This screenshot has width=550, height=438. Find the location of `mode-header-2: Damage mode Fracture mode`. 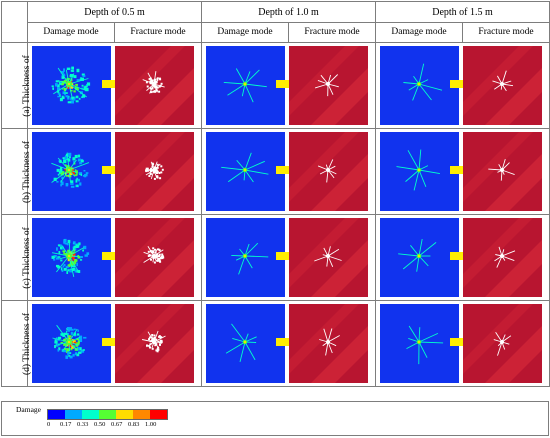

mode-header-2: Damage mode Fracture mode is located at coordinates (462, 32).